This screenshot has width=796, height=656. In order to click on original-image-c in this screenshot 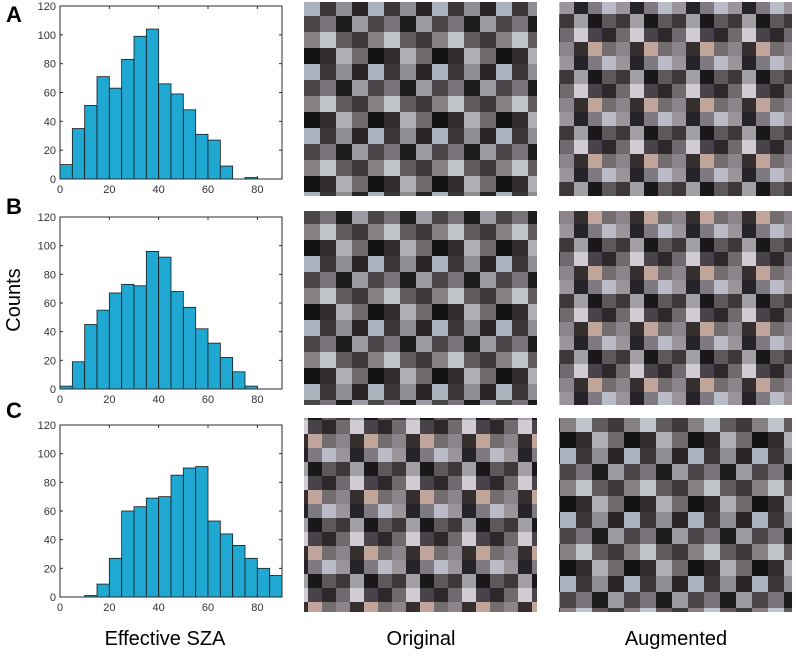, I will do `click(420, 515)`.